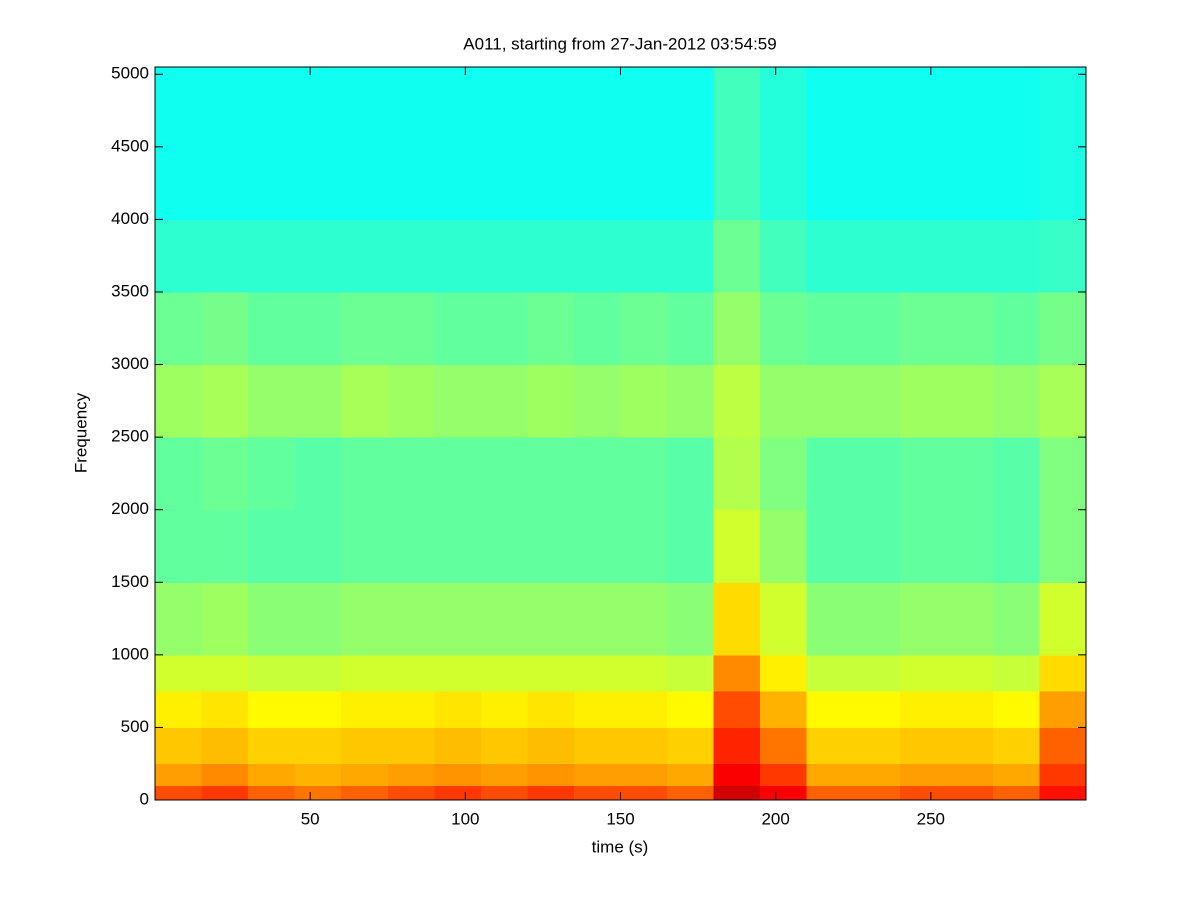 Image resolution: width=1200 pixels, height=900 pixels. What do you see at coordinates (130, 363) in the screenshot?
I see `y-tick-label: 3000` at bounding box center [130, 363].